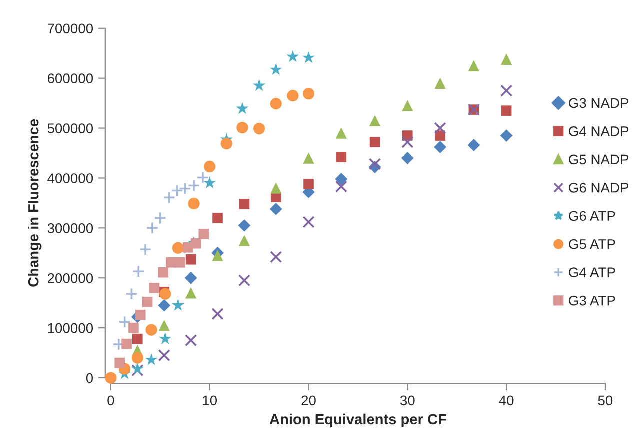  What do you see at coordinates (592, 244) in the screenshot?
I see `legend-label: G5 ATP` at bounding box center [592, 244].